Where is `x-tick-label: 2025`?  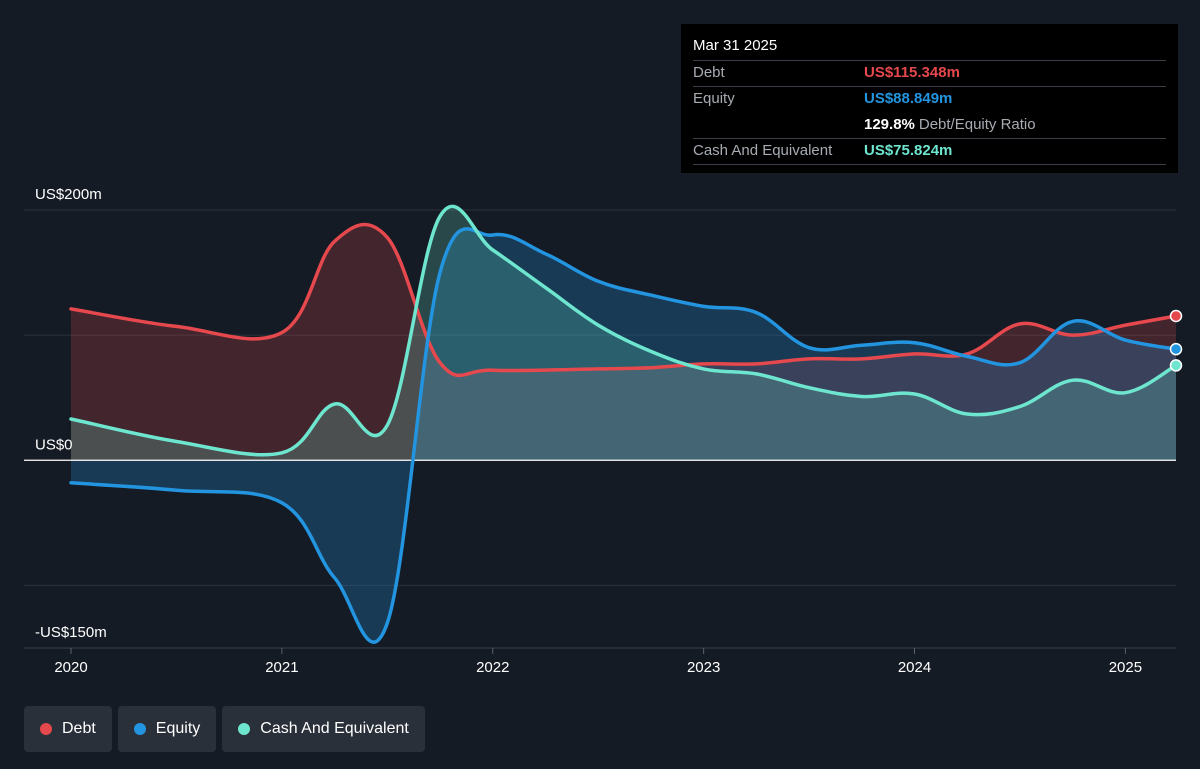
x-tick-label: 2025 is located at coordinates (1125, 667).